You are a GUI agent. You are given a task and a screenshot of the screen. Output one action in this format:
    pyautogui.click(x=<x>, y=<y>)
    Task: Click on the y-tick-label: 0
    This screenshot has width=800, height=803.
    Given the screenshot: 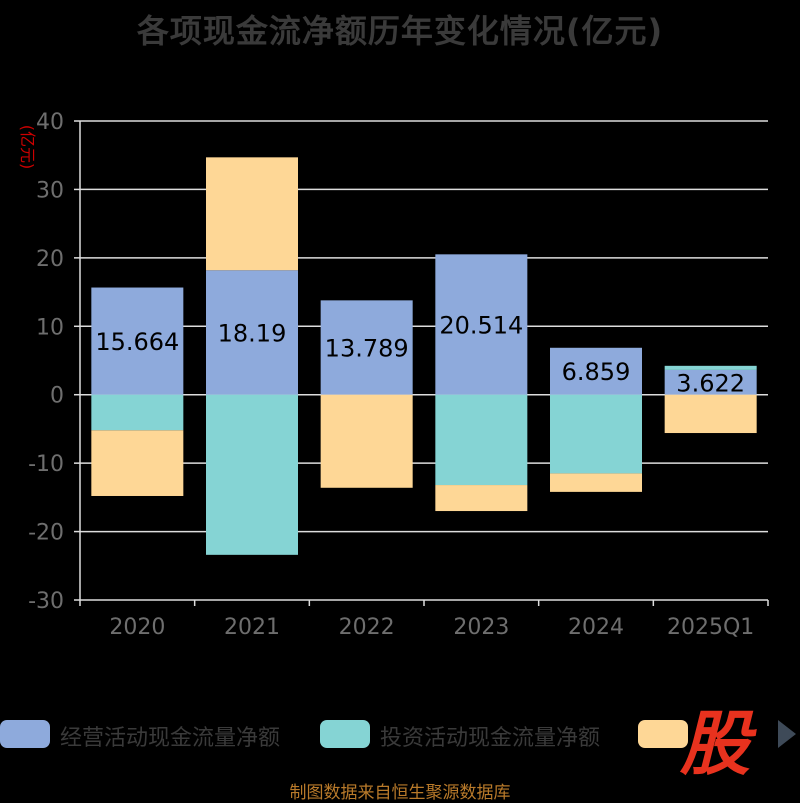 What is the action you would take?
    pyautogui.click(x=57, y=396)
    